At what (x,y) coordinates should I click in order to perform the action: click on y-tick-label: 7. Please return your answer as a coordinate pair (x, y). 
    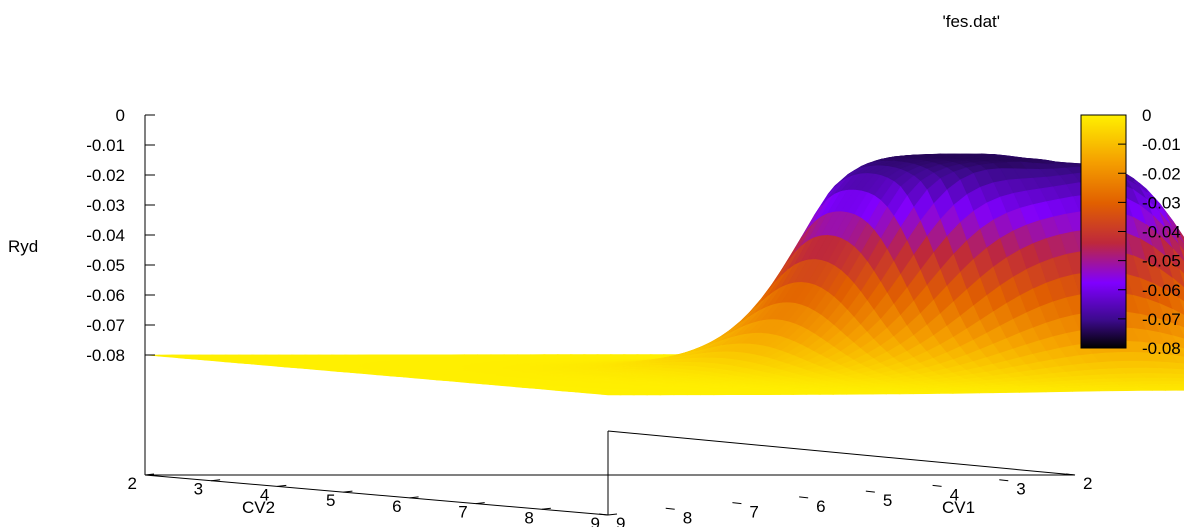
    Looking at the image, I should click on (462, 512).